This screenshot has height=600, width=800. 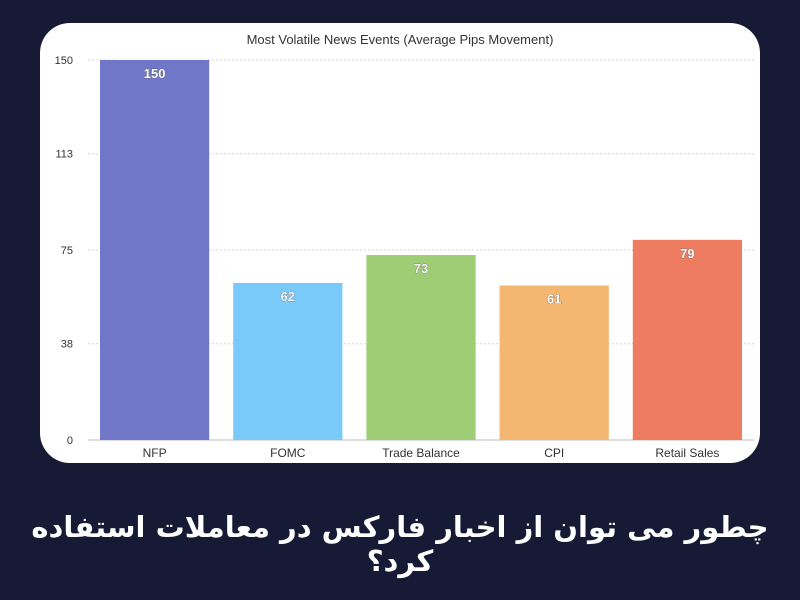 I want to click on y-tick-label: 75, so click(x=67, y=251).